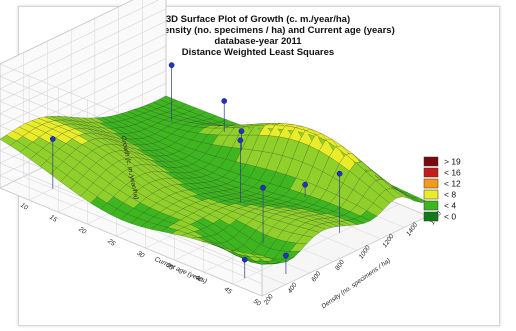 The height and width of the screenshot is (331, 516). I want to click on y-tick-label: 45, so click(228, 291).